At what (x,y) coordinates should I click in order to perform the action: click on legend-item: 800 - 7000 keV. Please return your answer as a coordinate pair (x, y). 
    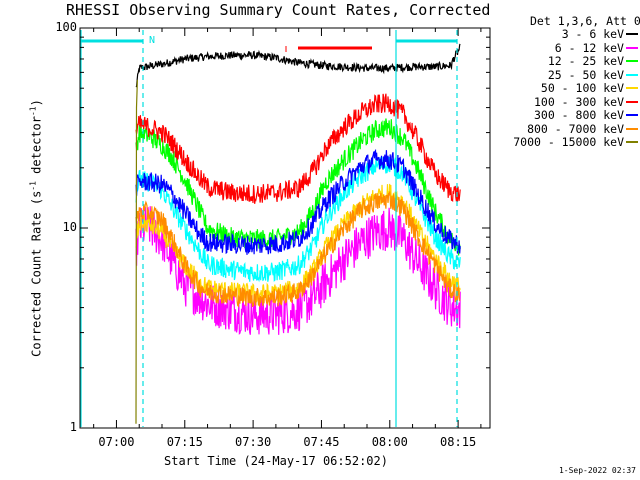
    Looking at the image, I should click on (582, 128).